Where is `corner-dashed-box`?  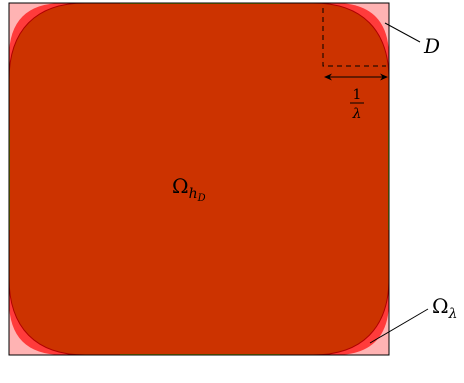 corner-dashed-box is located at coordinates (354, 37).